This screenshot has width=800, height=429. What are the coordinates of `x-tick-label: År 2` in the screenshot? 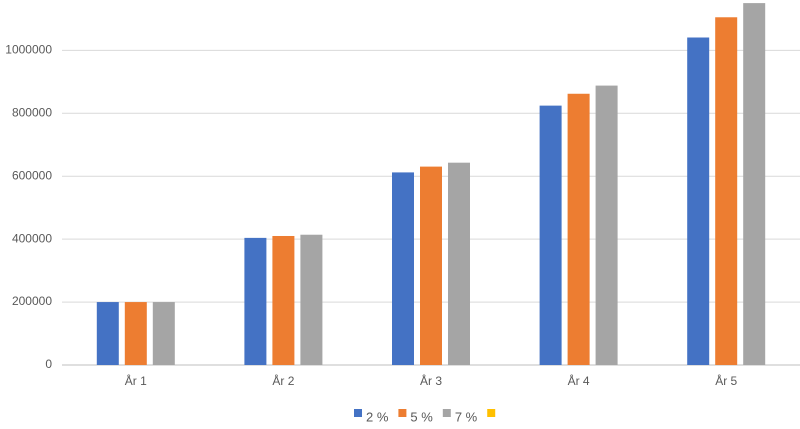 It's located at (283, 380).